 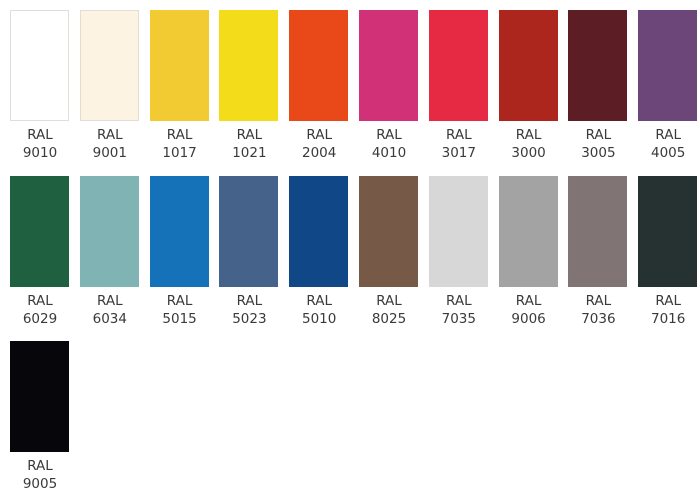 I want to click on swatch-ral-3005: RAL 3005, so click(x=593, y=82).